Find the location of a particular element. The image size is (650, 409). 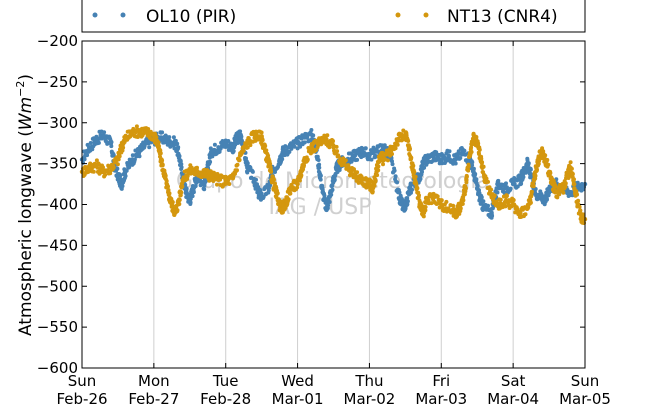

x-tick-label-date: Mar-01 is located at coordinates (298, 399).